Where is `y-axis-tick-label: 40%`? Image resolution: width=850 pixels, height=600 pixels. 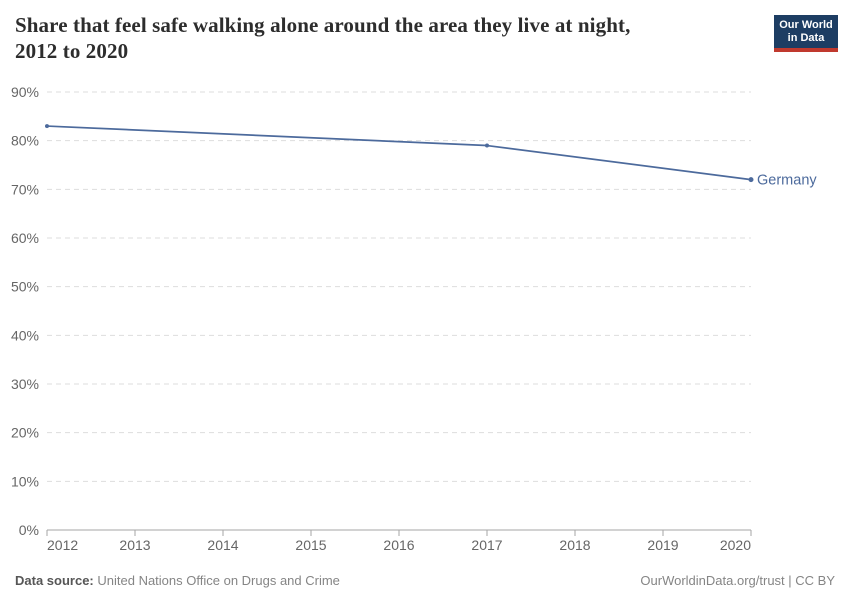 y-axis-tick-label: 40% is located at coordinates (25, 335).